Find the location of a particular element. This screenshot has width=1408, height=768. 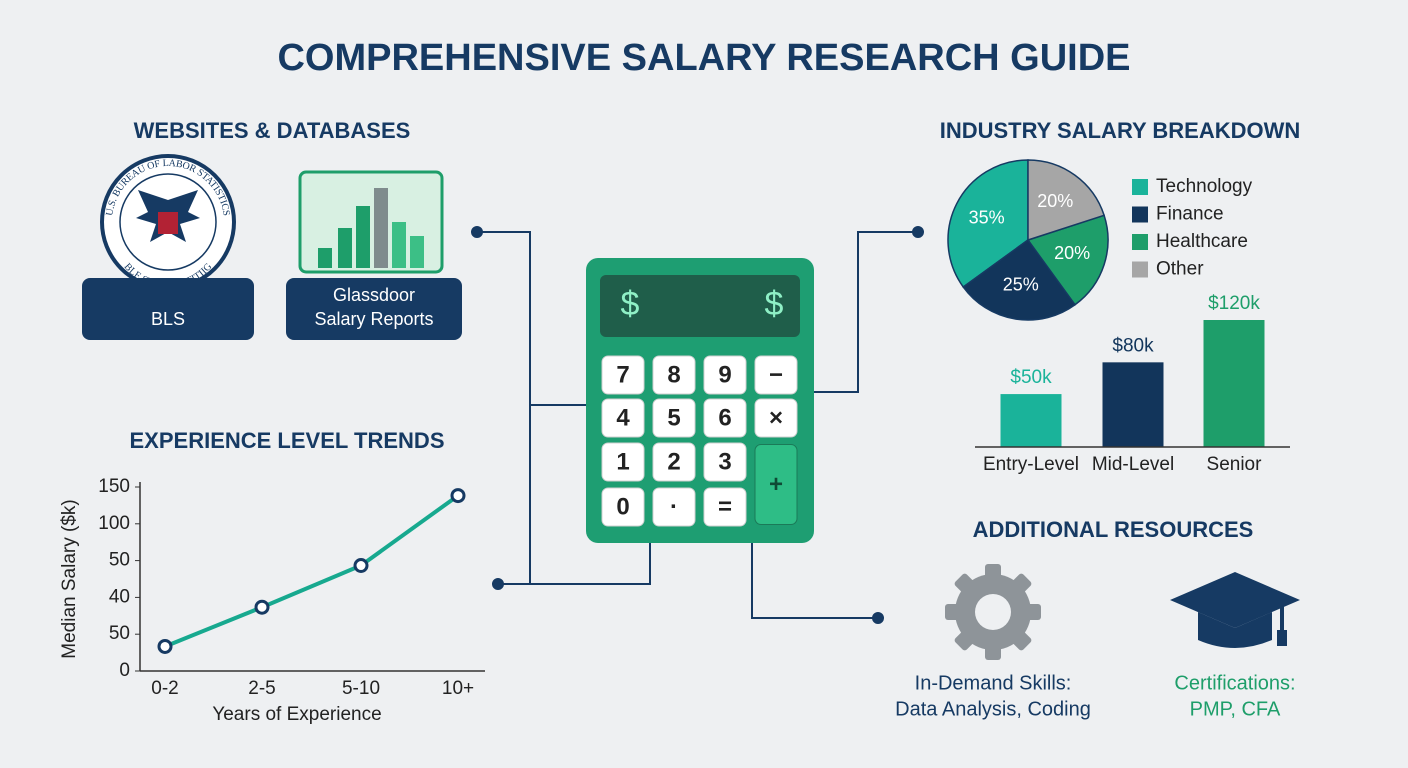

glassdoor-card is located at coordinates (371, 222).